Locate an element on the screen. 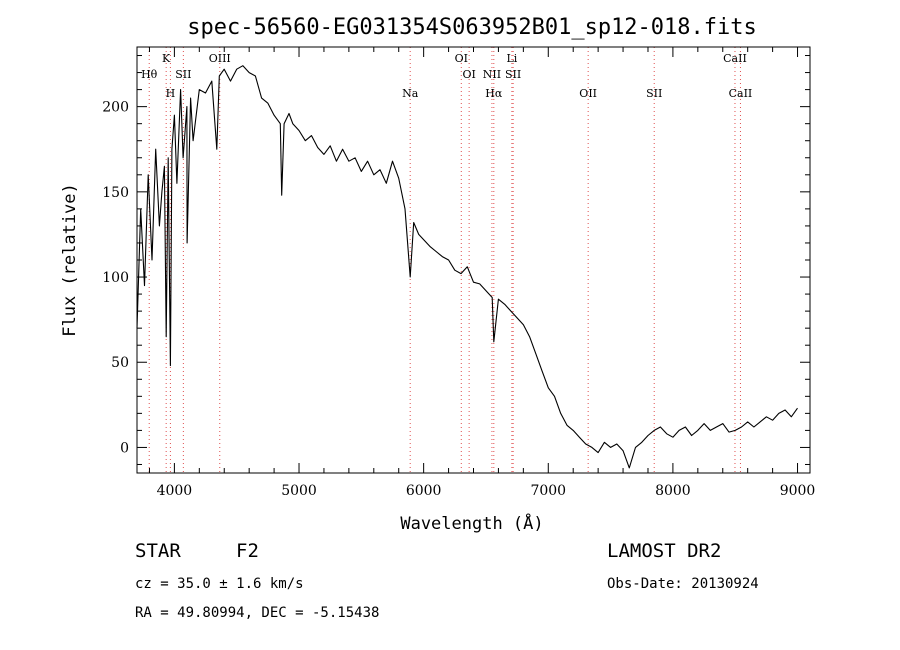  y-tick-label: 0 is located at coordinates (124, 448).